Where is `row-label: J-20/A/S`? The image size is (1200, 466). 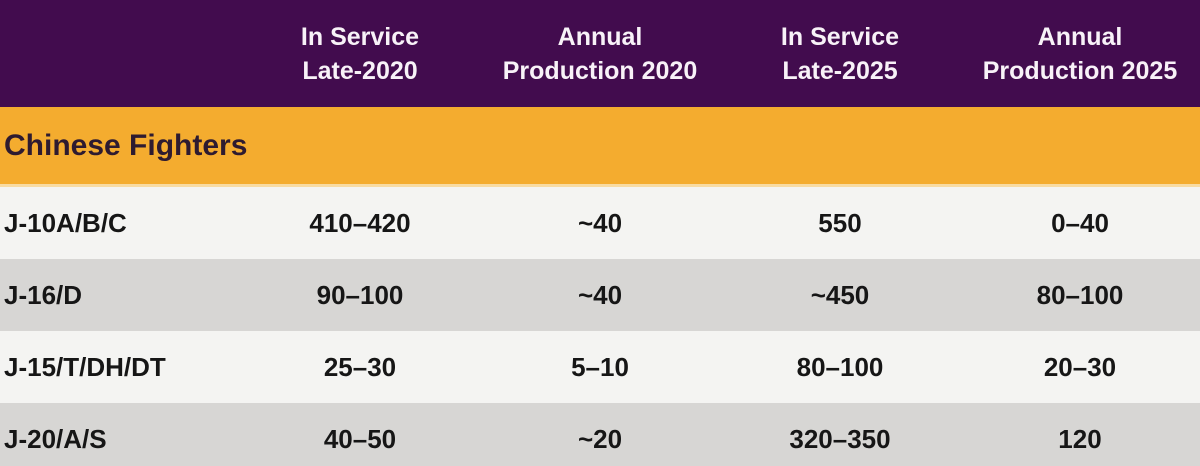 row-label: J-20/A/S is located at coordinates (55, 438).